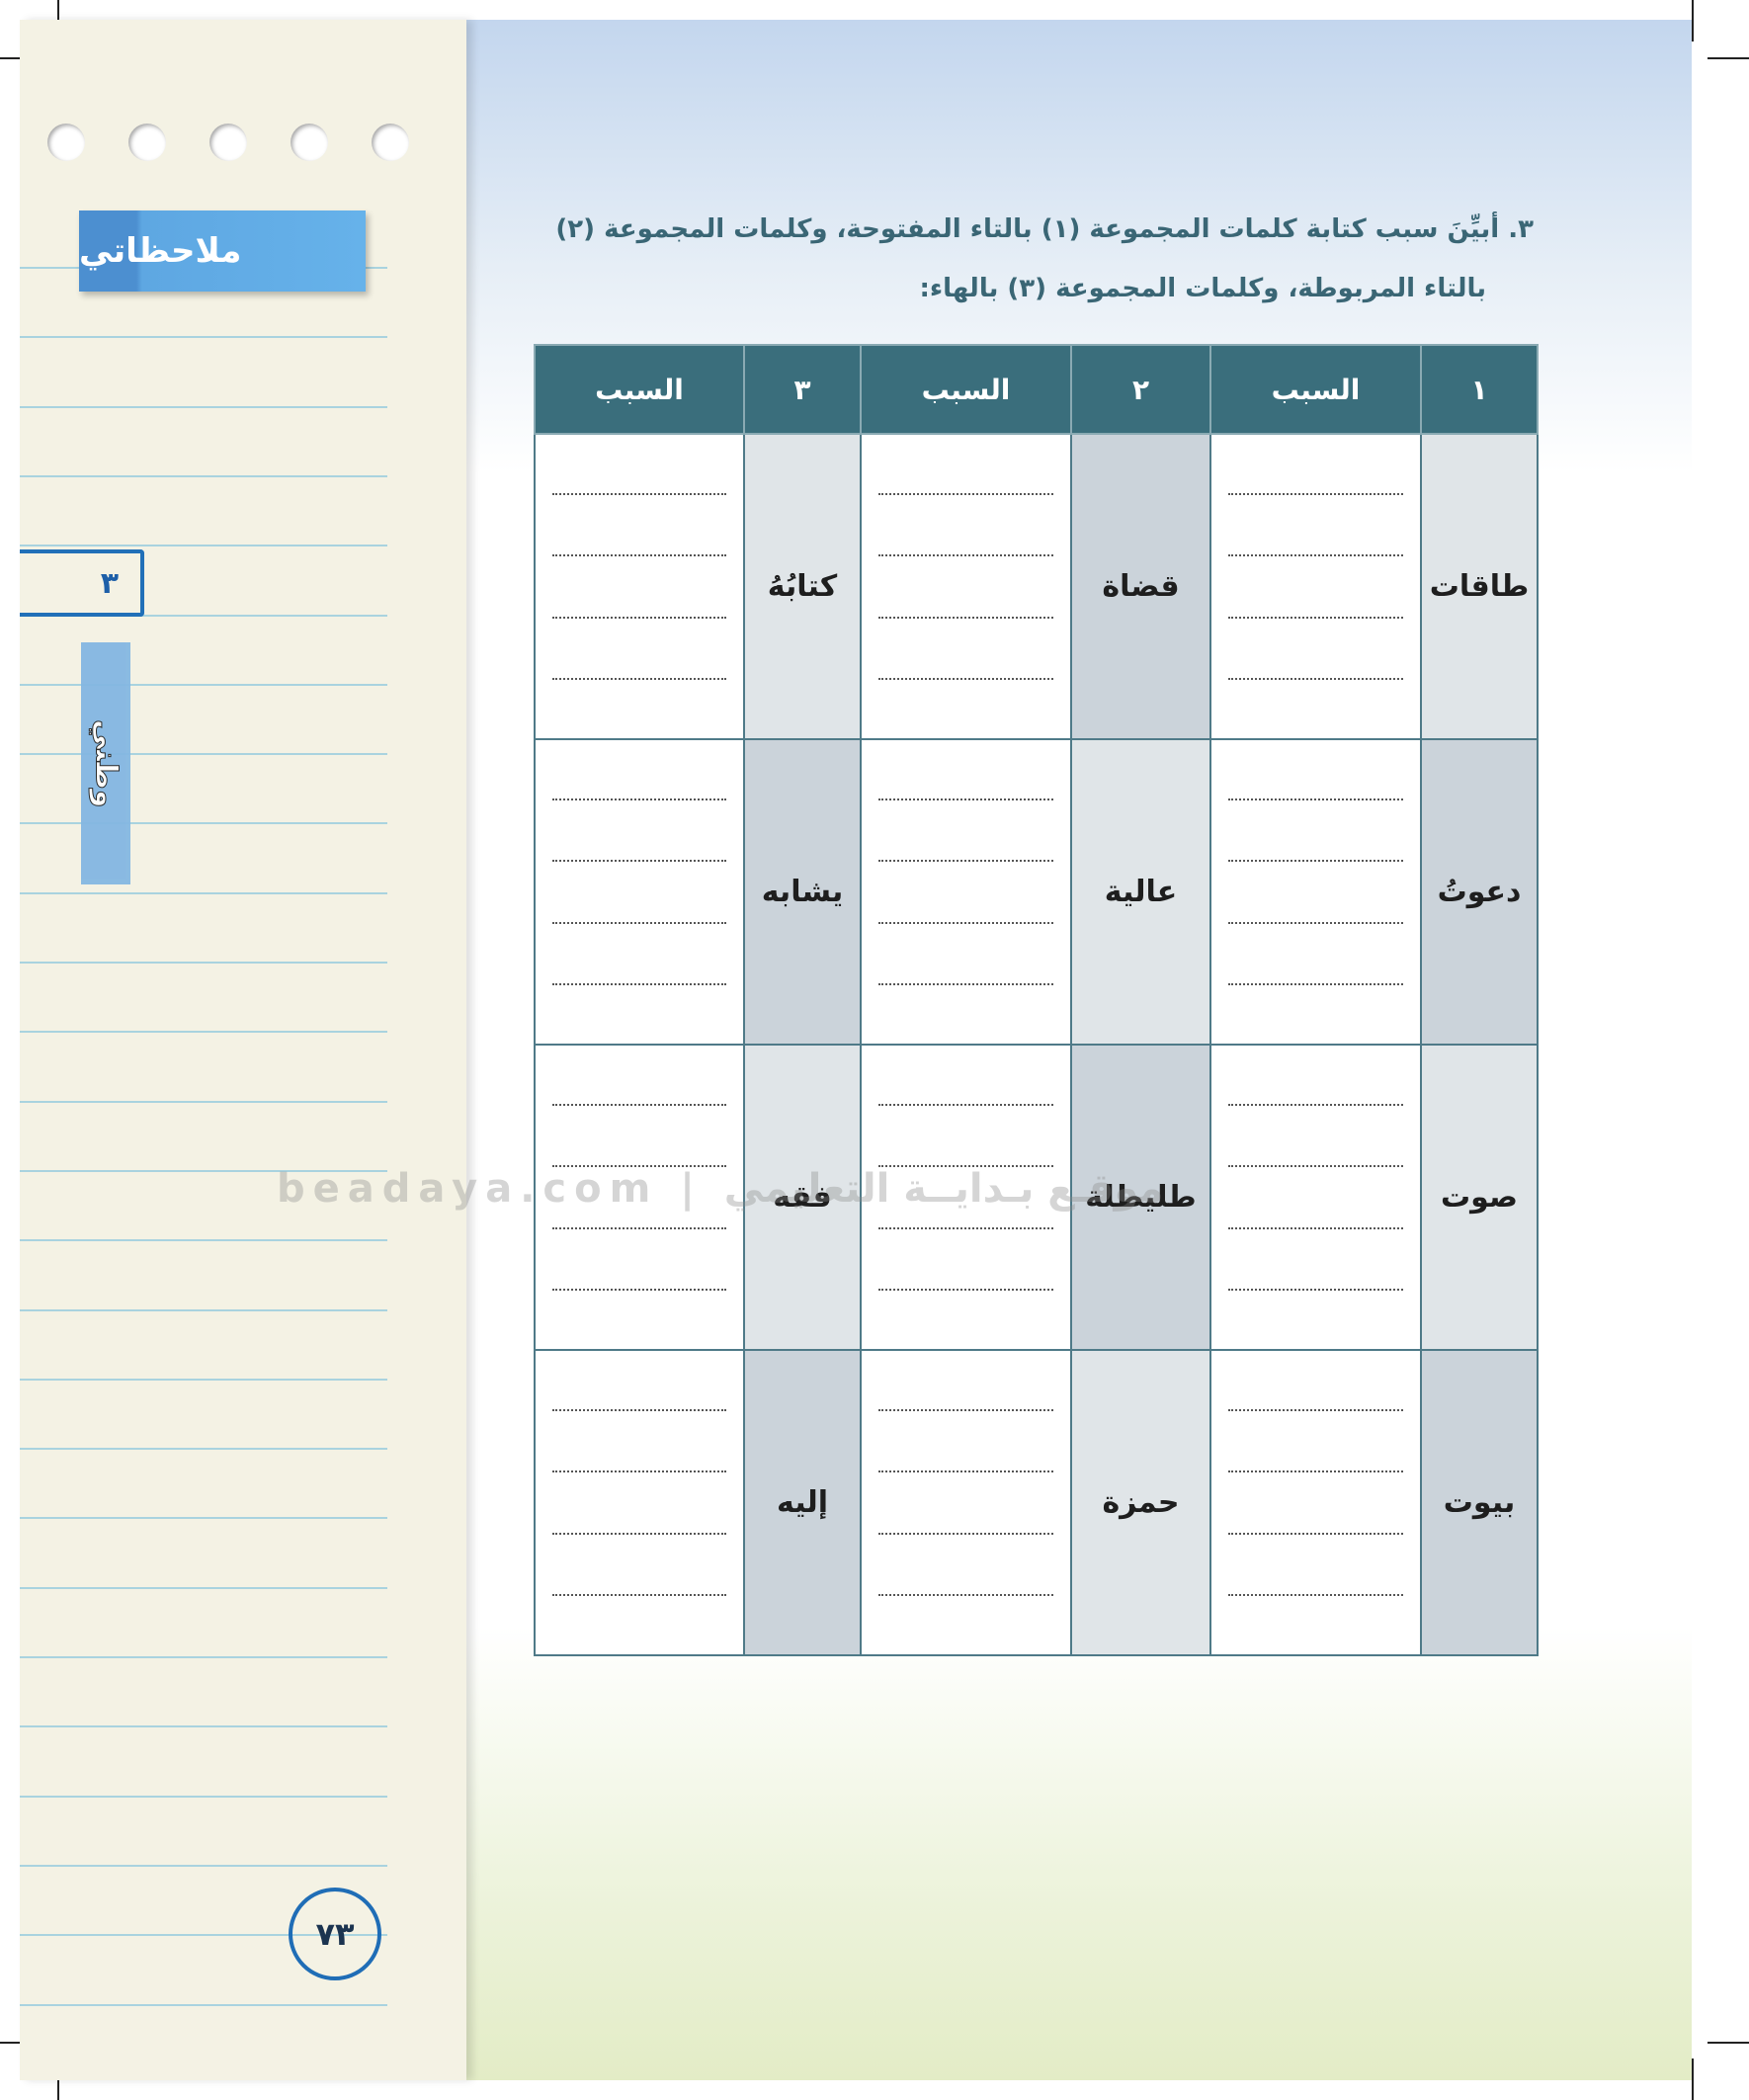 The width and height of the screenshot is (1749, 2100). Describe the element at coordinates (720, 1189) in the screenshot. I see `watermark: beadaya.com | موقـع بـدايــة التعليمي` at that location.